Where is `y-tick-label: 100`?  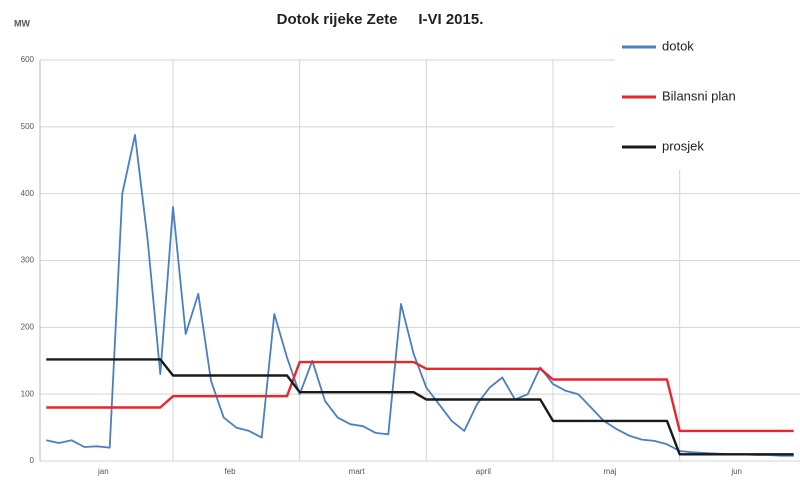 y-tick-label: 100 is located at coordinates (28, 393).